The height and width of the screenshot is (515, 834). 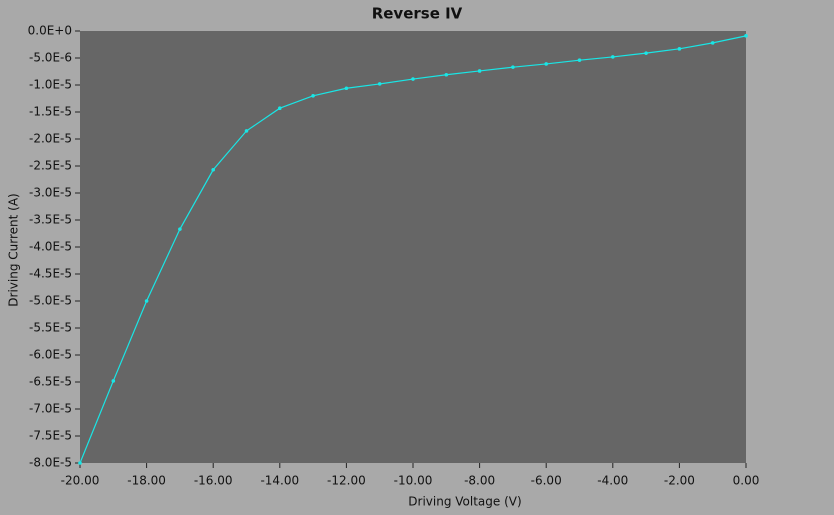 What do you see at coordinates (14, 249) in the screenshot?
I see `y-axis-label: Driving Current (A)` at bounding box center [14, 249].